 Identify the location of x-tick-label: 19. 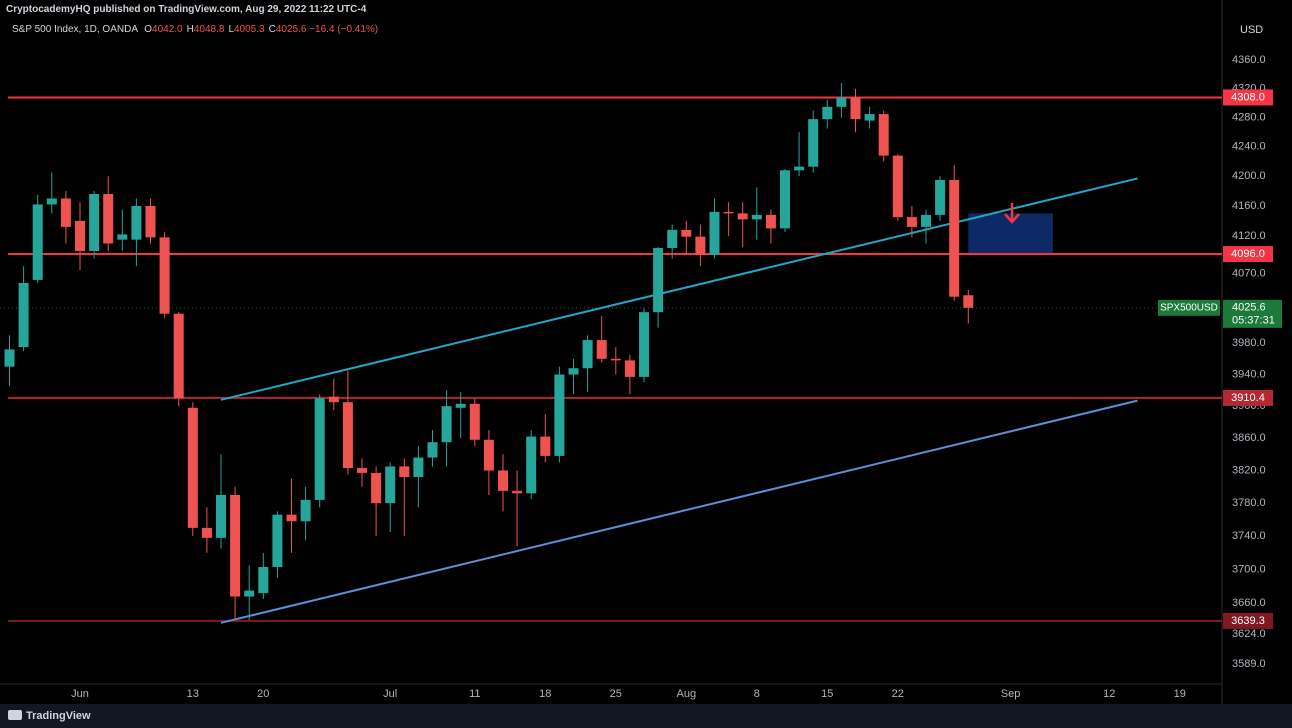
(1180, 694).